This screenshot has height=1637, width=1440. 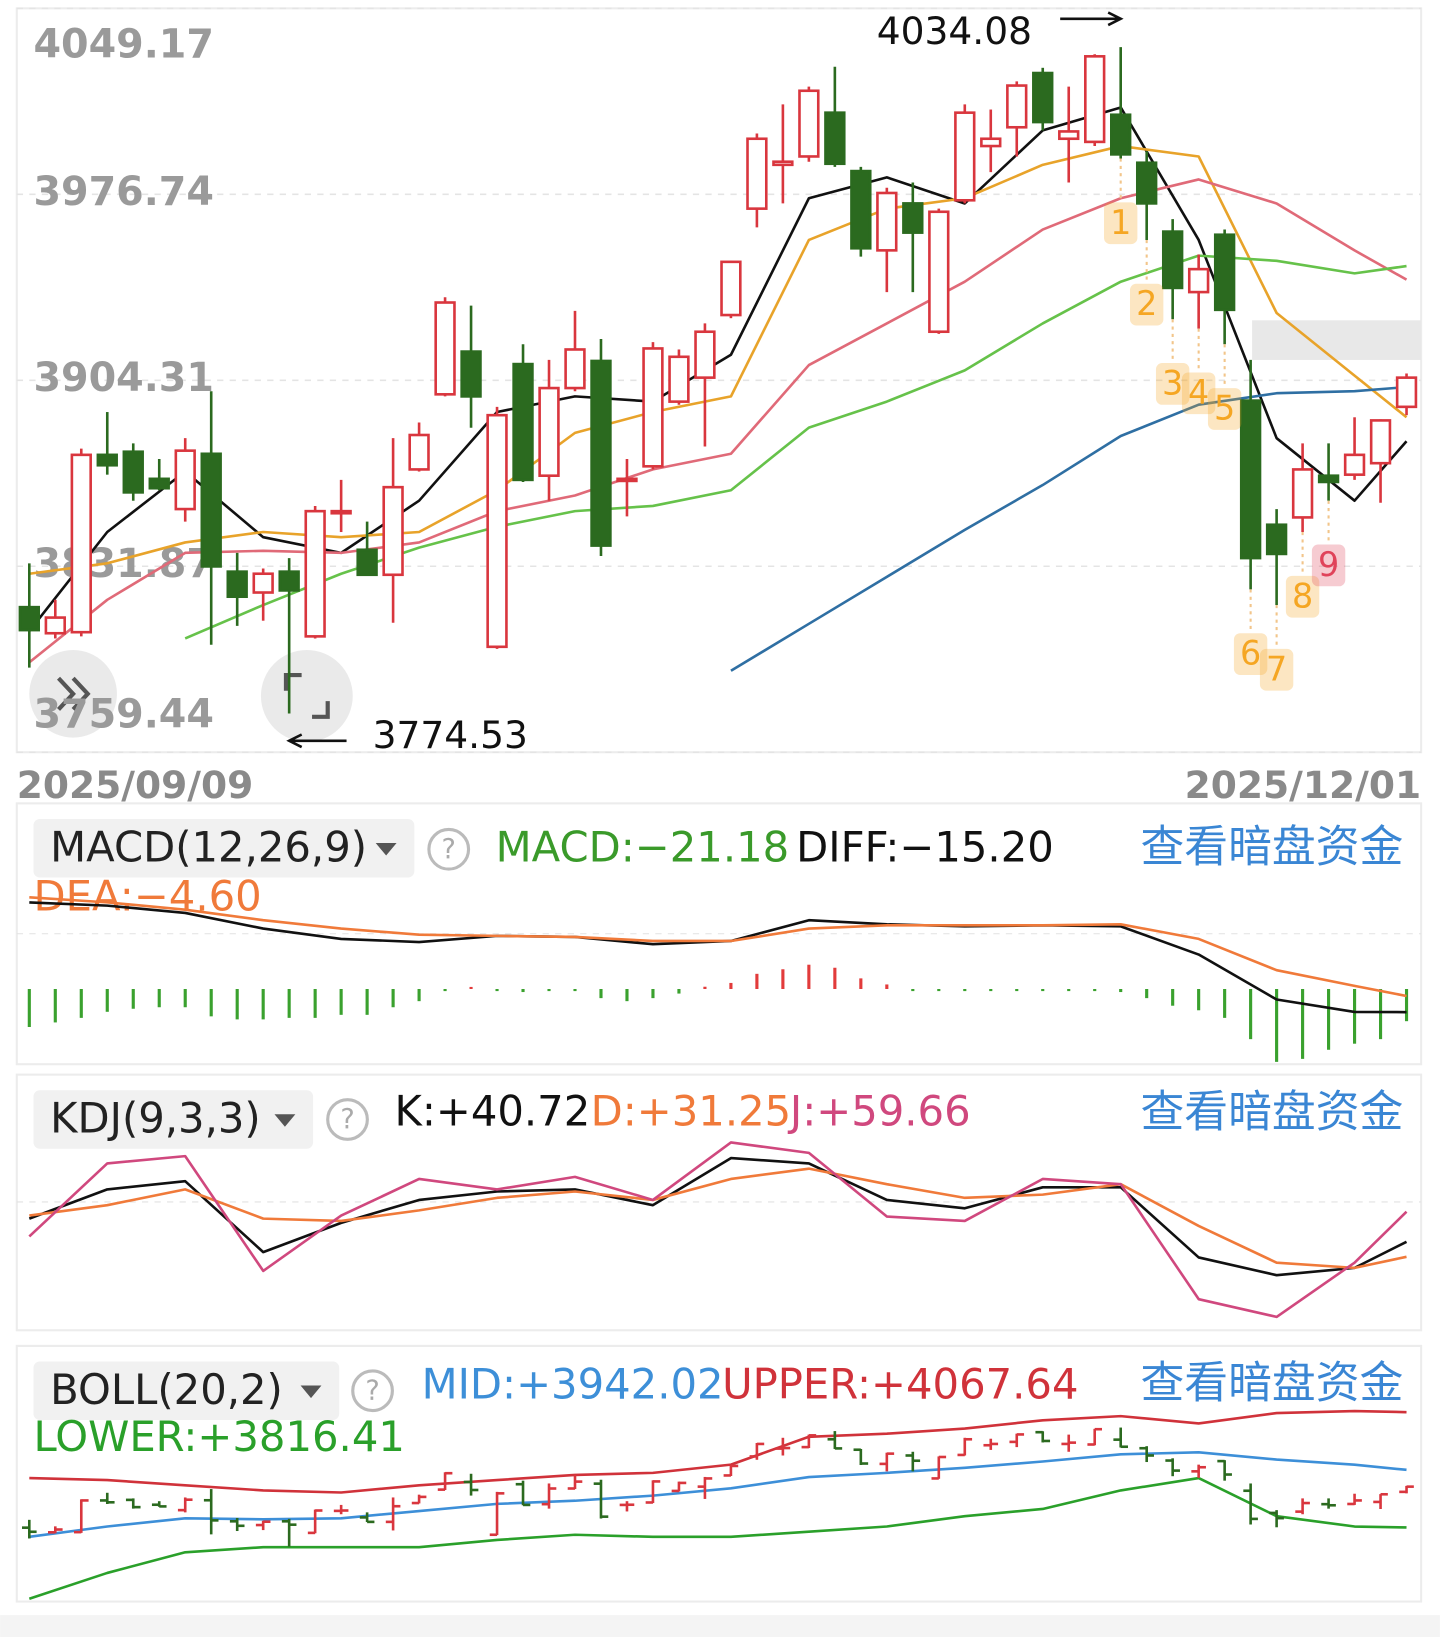 I want to click on y-tick-label: 3976.74, so click(x=123, y=192).